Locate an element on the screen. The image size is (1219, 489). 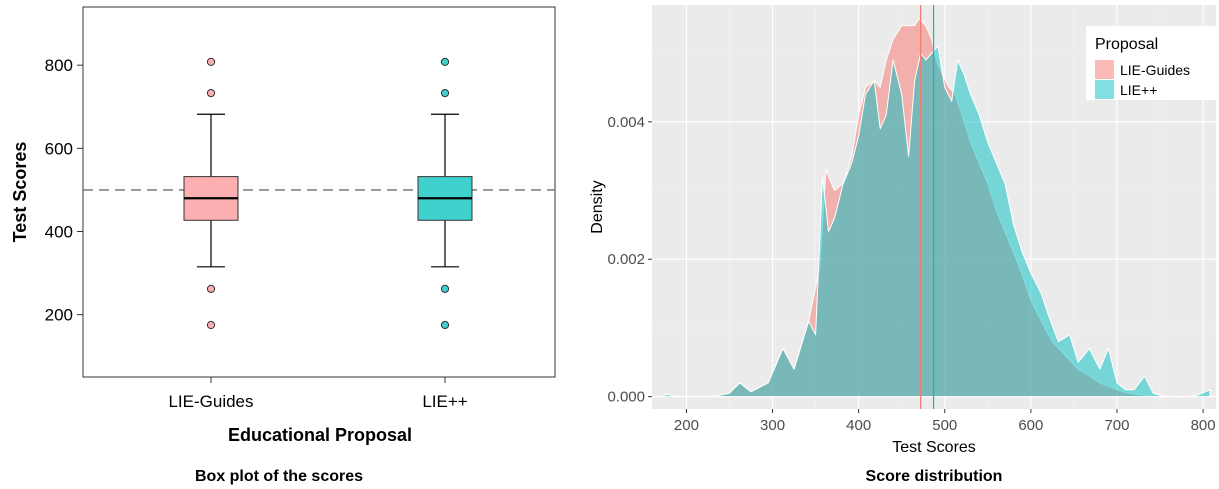
legend-label-lie-guides: LIE-Guides is located at coordinates (1155, 70).